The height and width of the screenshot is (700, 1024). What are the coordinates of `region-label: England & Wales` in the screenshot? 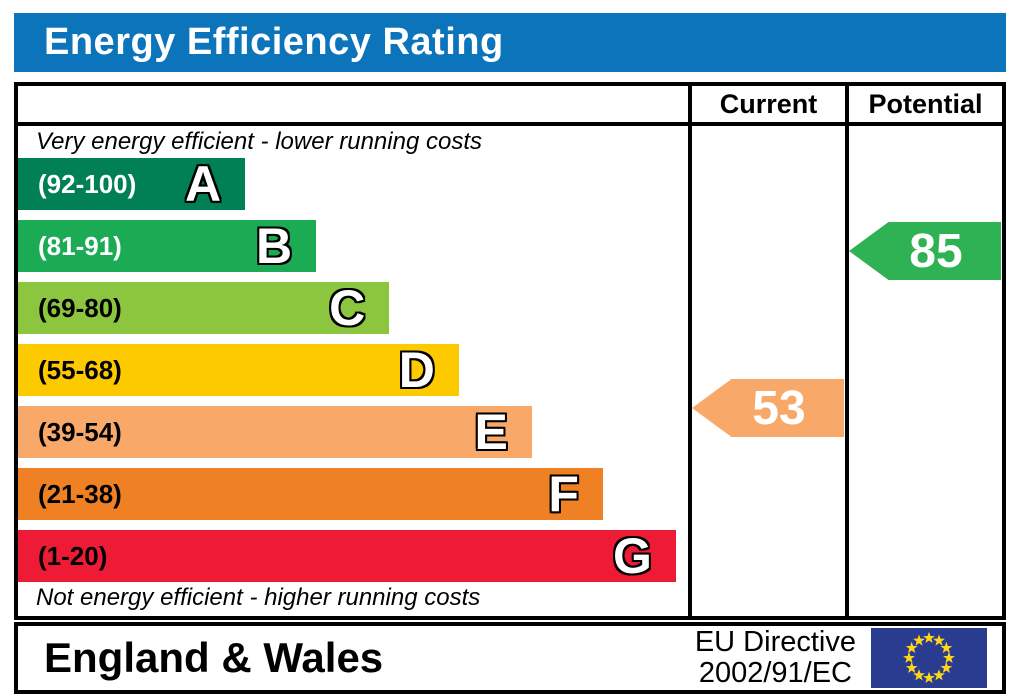 It's located at (214, 657).